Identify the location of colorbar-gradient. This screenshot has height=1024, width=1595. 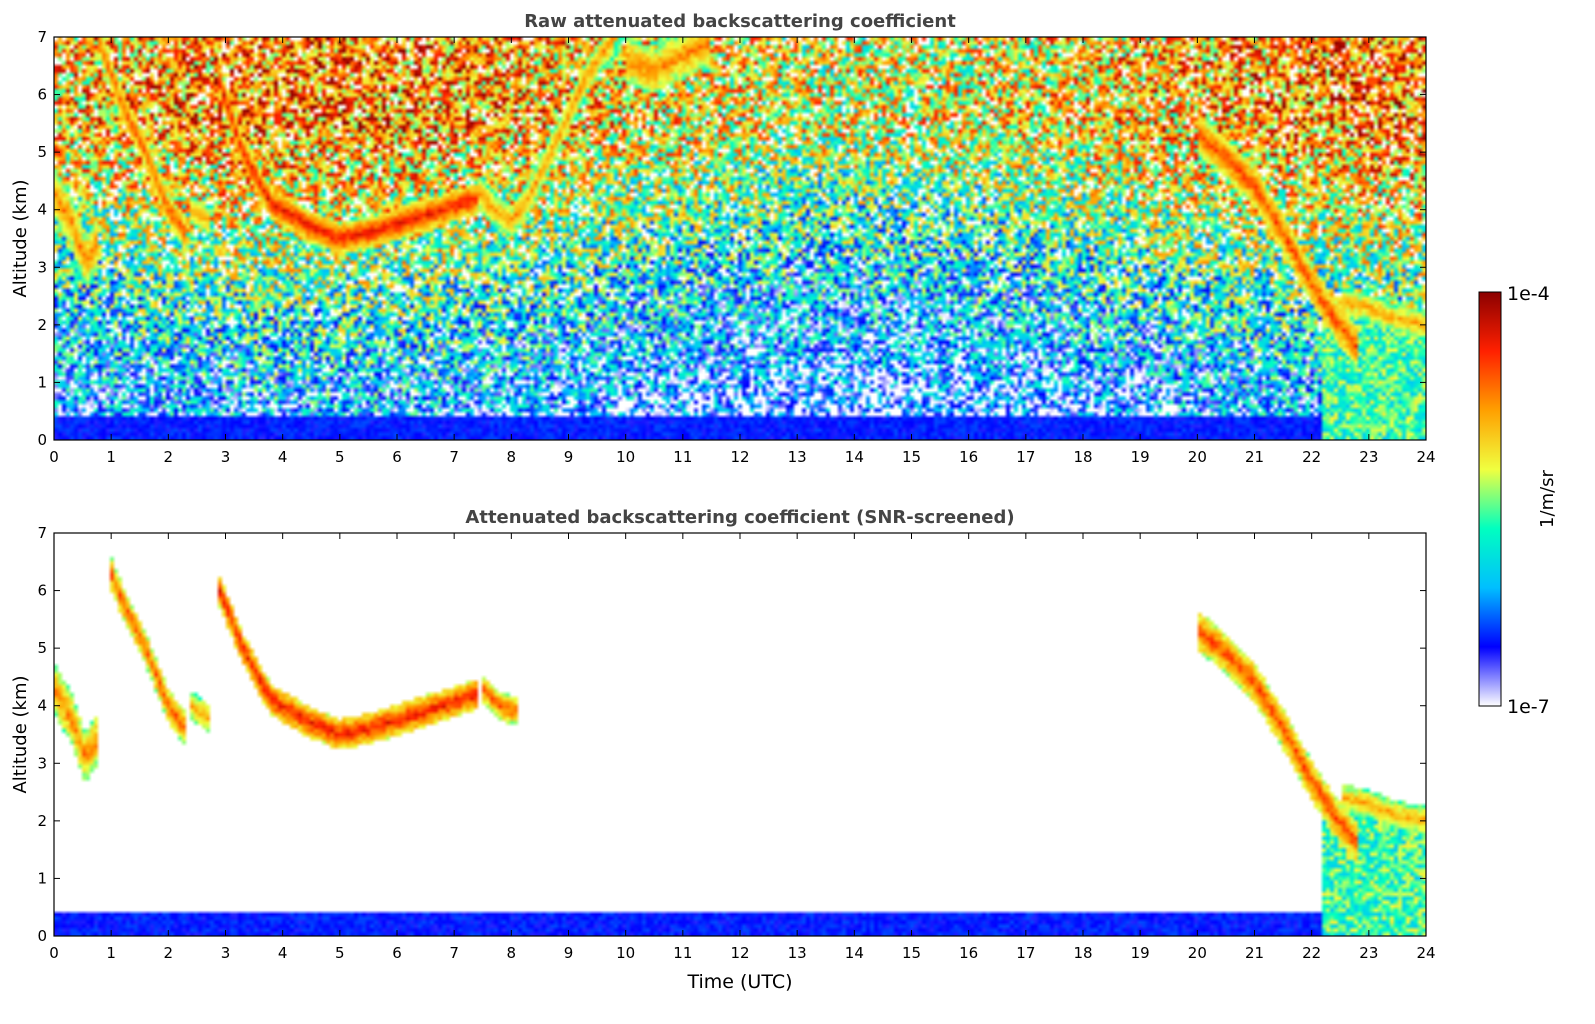
(1490, 499).